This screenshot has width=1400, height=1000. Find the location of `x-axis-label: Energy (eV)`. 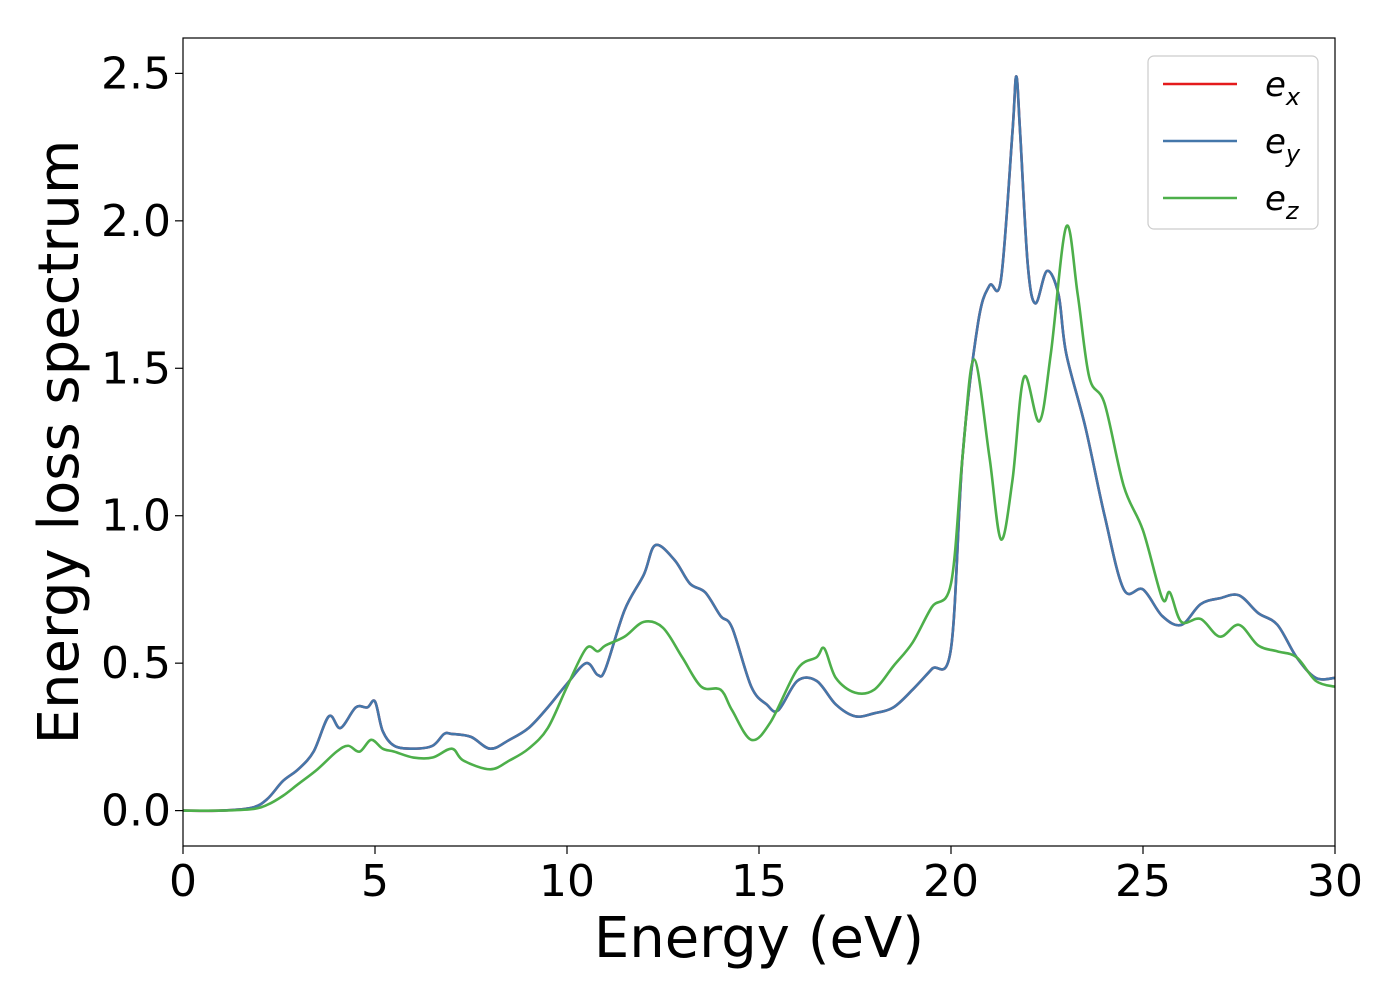

x-axis-label: Energy (eV) is located at coordinates (759, 938).